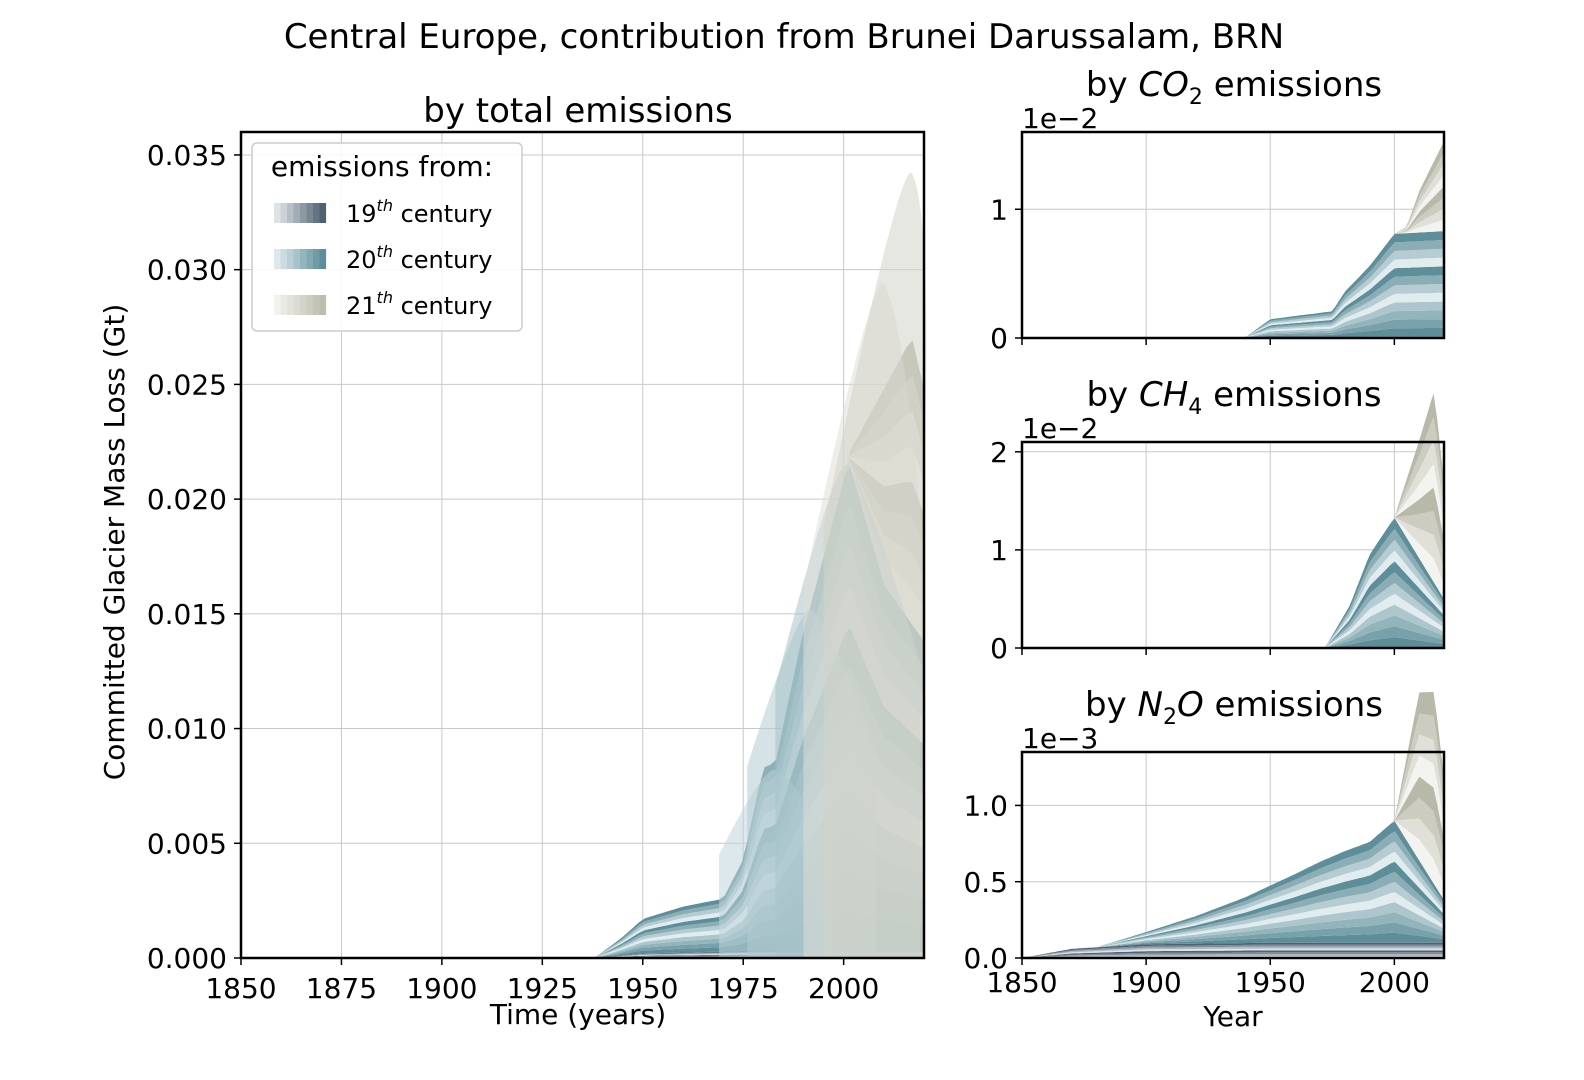 The height and width of the screenshot is (1080, 1584). I want to click on panel-title-prefix: by, so click(1112, 395).